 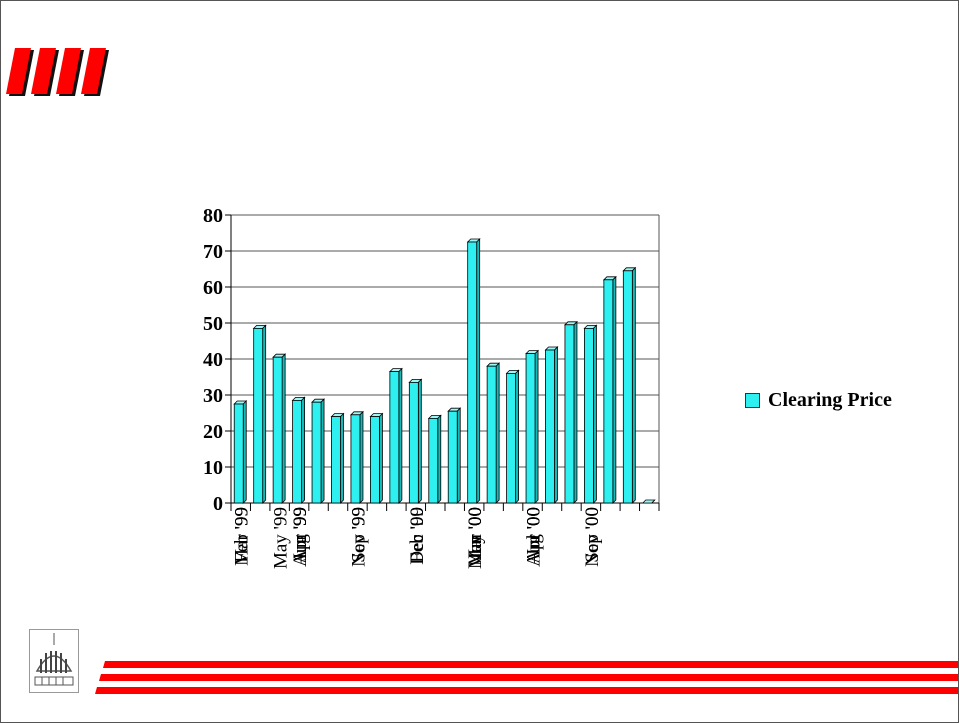 I want to click on x-tick-label: Feb '99, so click(x=242, y=535).